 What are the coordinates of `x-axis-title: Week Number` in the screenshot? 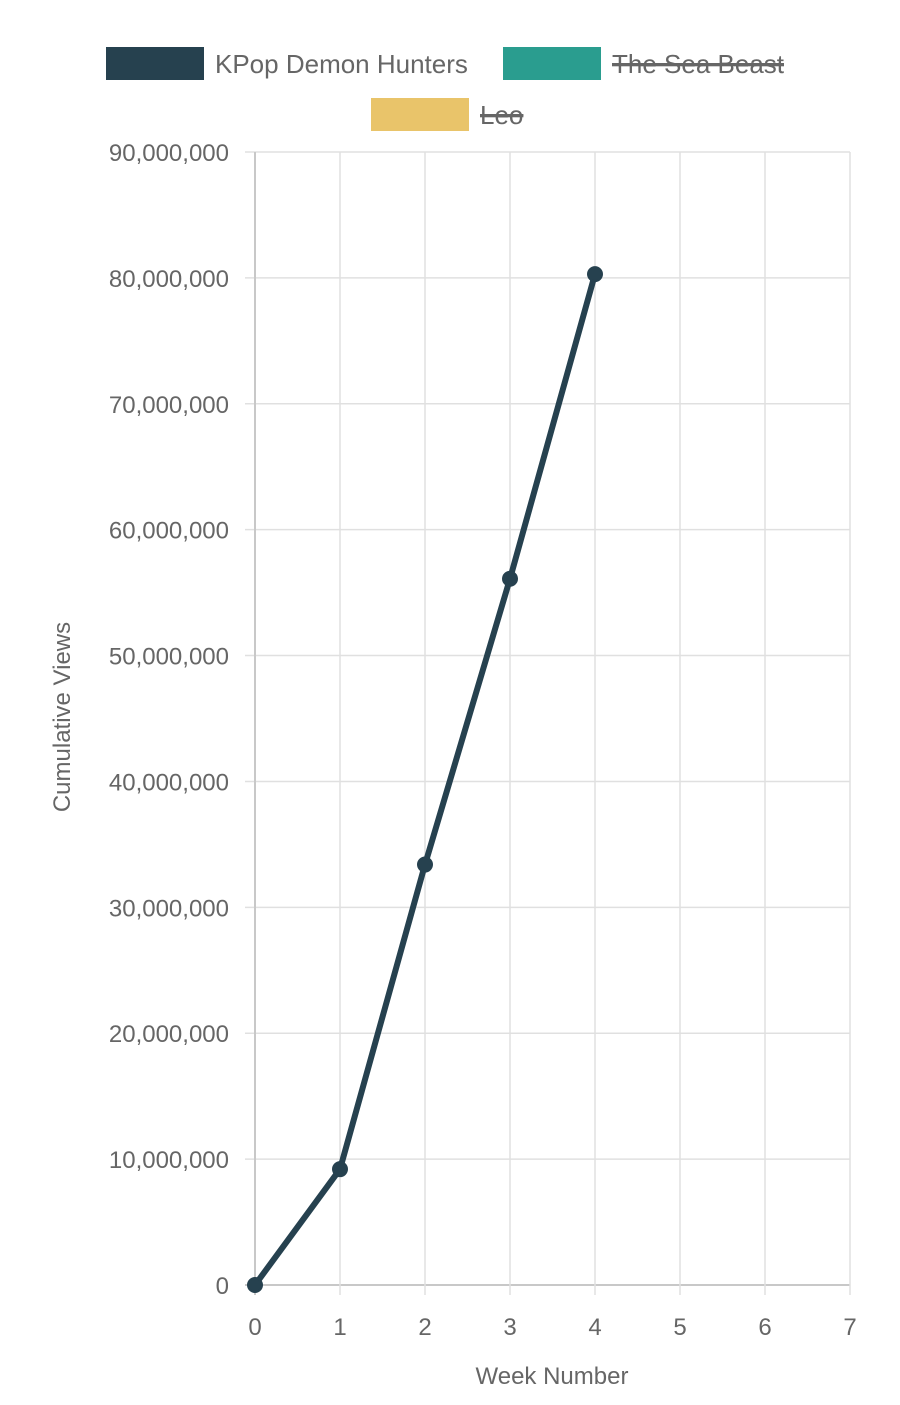 It's located at (552, 1376).